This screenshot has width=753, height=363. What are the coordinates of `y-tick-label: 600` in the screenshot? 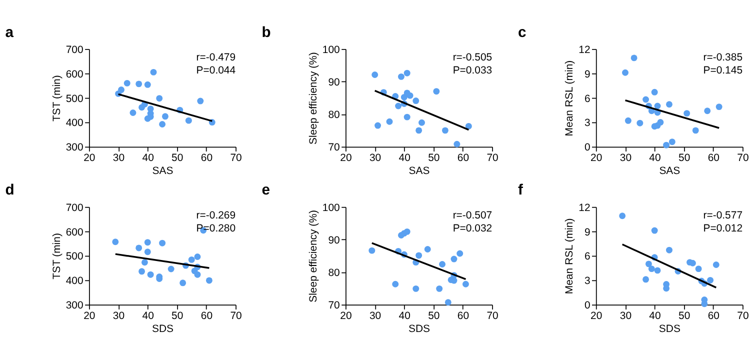 It's located at (75, 74).